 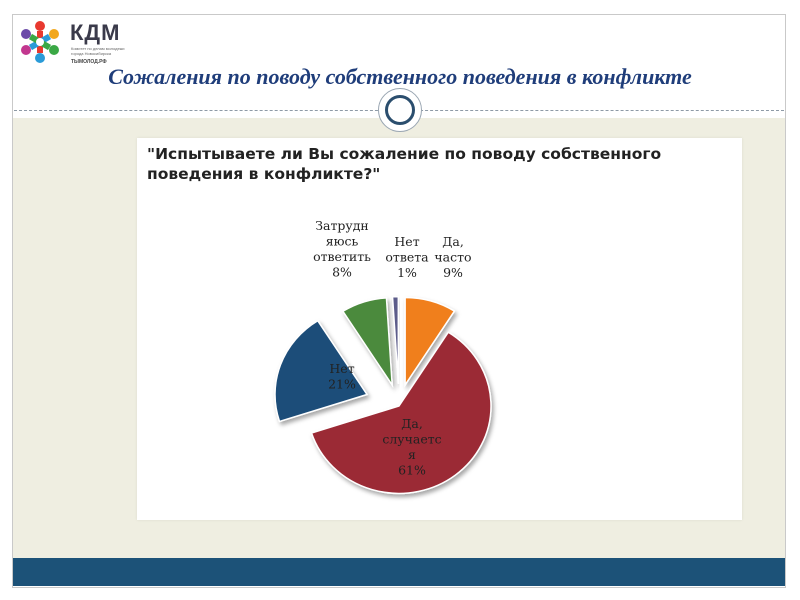 I want to click on logo-title: КДМ, so click(x=95, y=32).